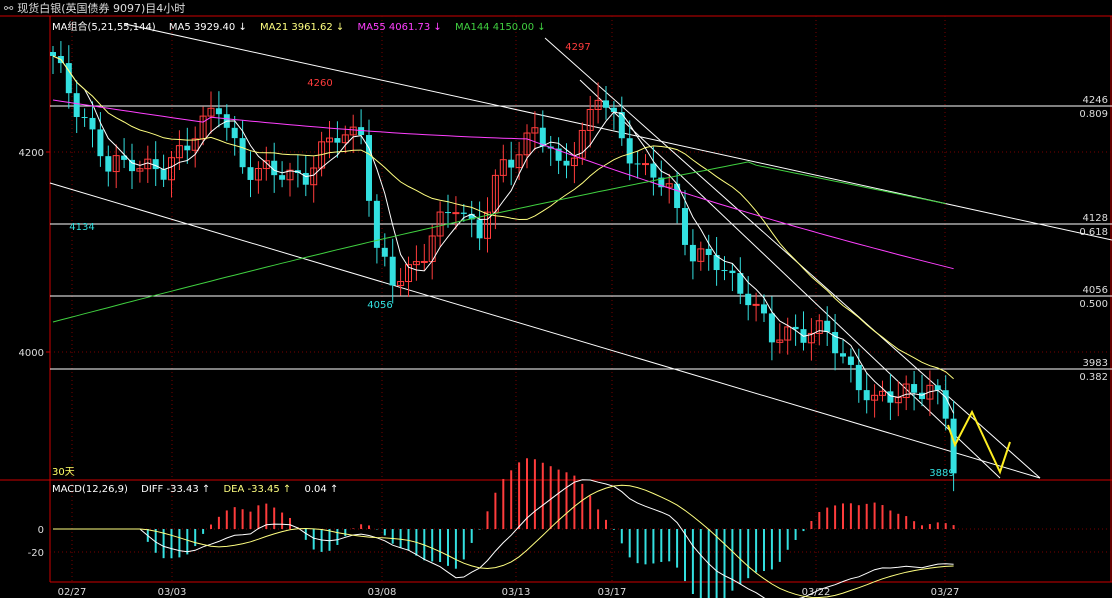 This screenshot has height=598, width=1112. What do you see at coordinates (379, 305) in the screenshot?
I see `left-low-label-2: 4056` at bounding box center [379, 305].